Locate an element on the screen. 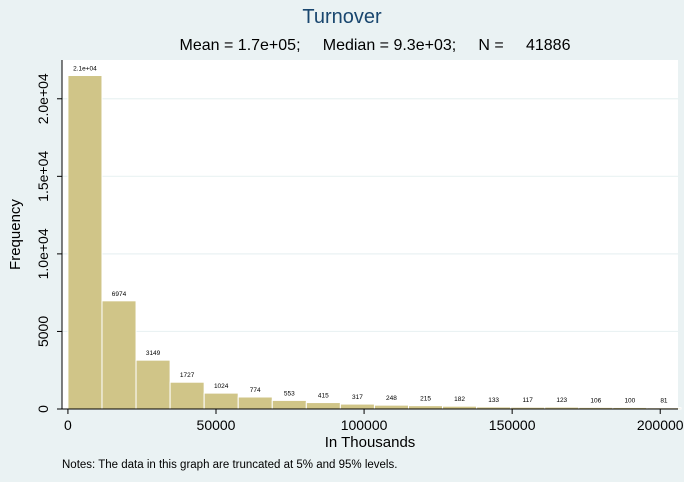  y-tick-label: 2.0e+04 is located at coordinates (43, 98).